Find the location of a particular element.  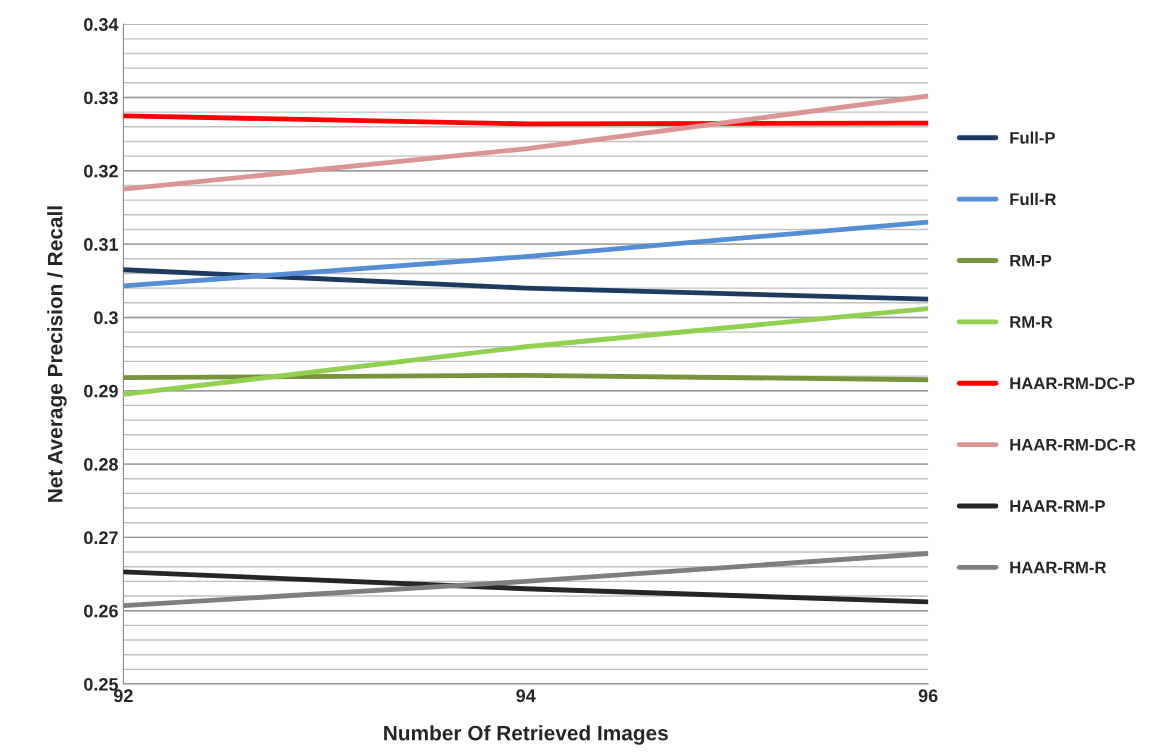

x-tick-label: 92 is located at coordinates (123, 696).